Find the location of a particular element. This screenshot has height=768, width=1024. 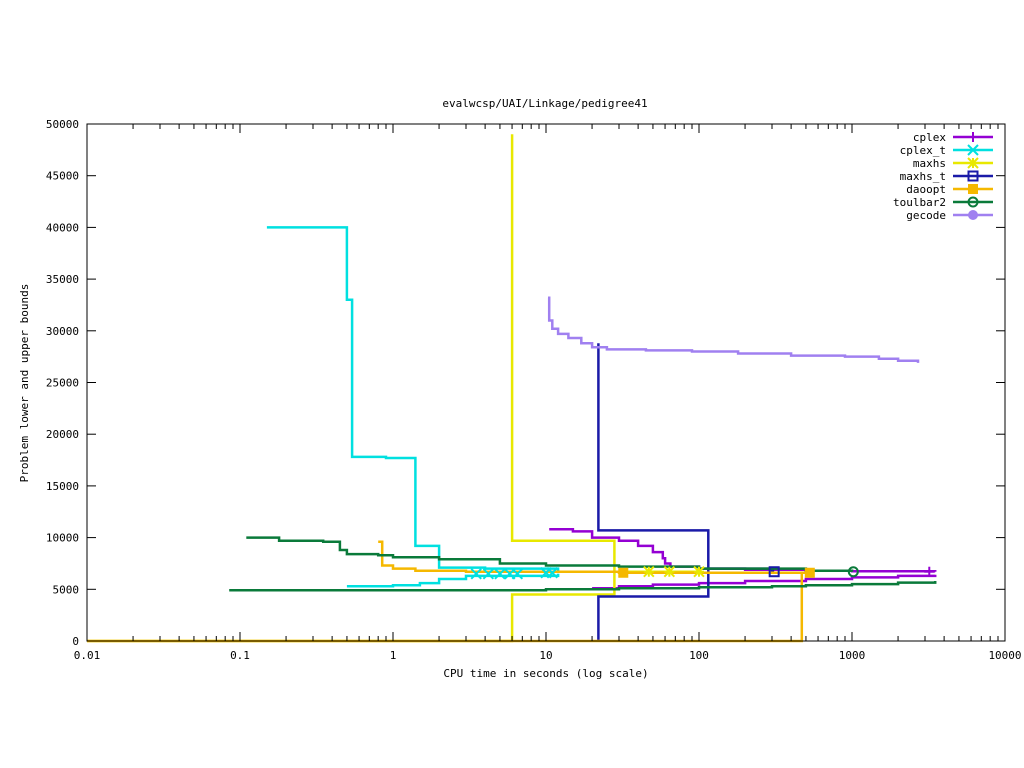

series-line-maxhs_t-upper is located at coordinates (686, 457).